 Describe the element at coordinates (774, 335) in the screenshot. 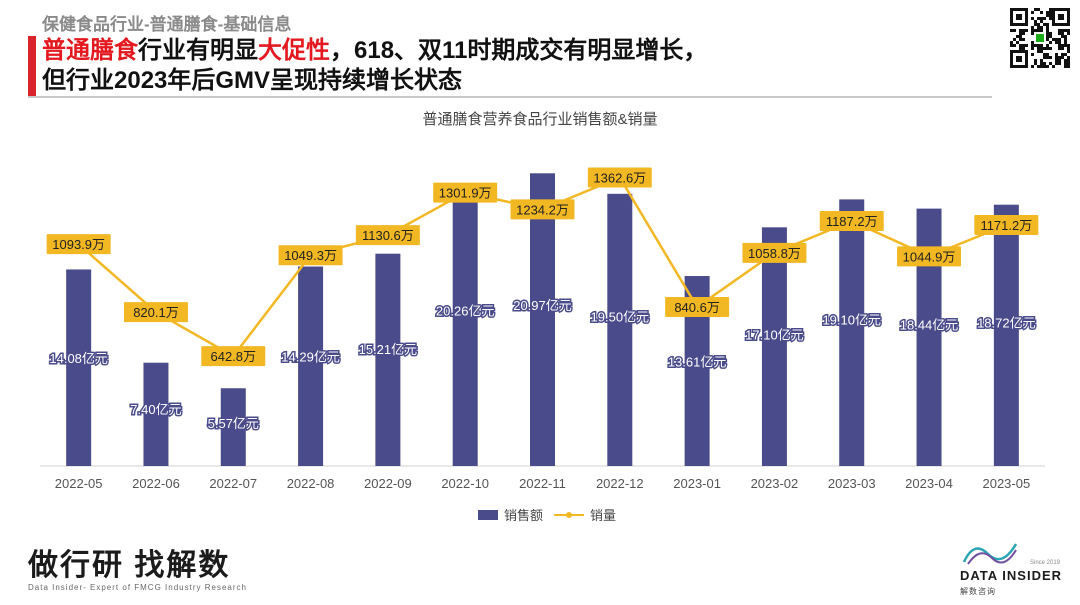

I see `bar-label: 17.10亿元` at that location.